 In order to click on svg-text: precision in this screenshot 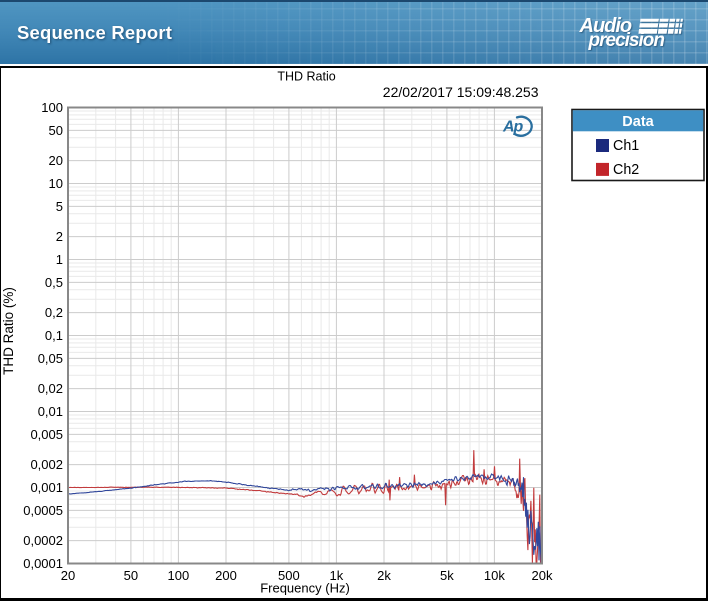, I will do `click(626, 40)`.